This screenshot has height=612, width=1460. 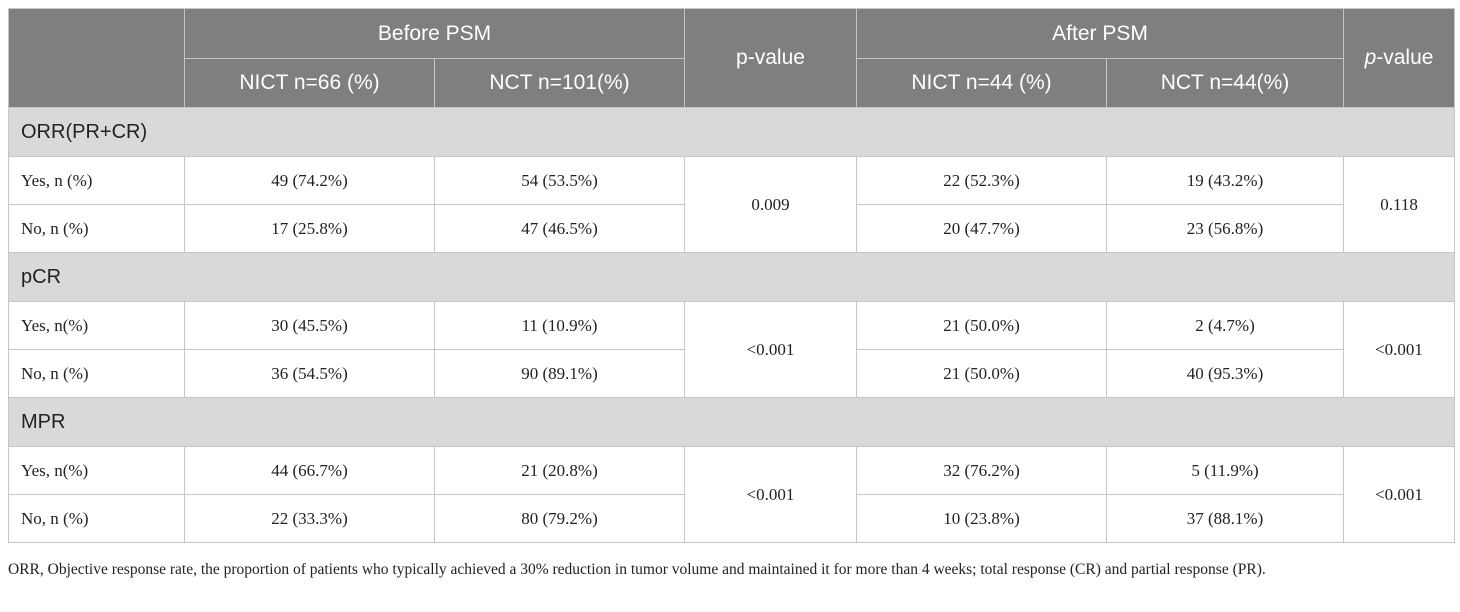 What do you see at coordinates (1225, 228) in the screenshot?
I see `cell-nct-after: 23 (56.8%)` at bounding box center [1225, 228].